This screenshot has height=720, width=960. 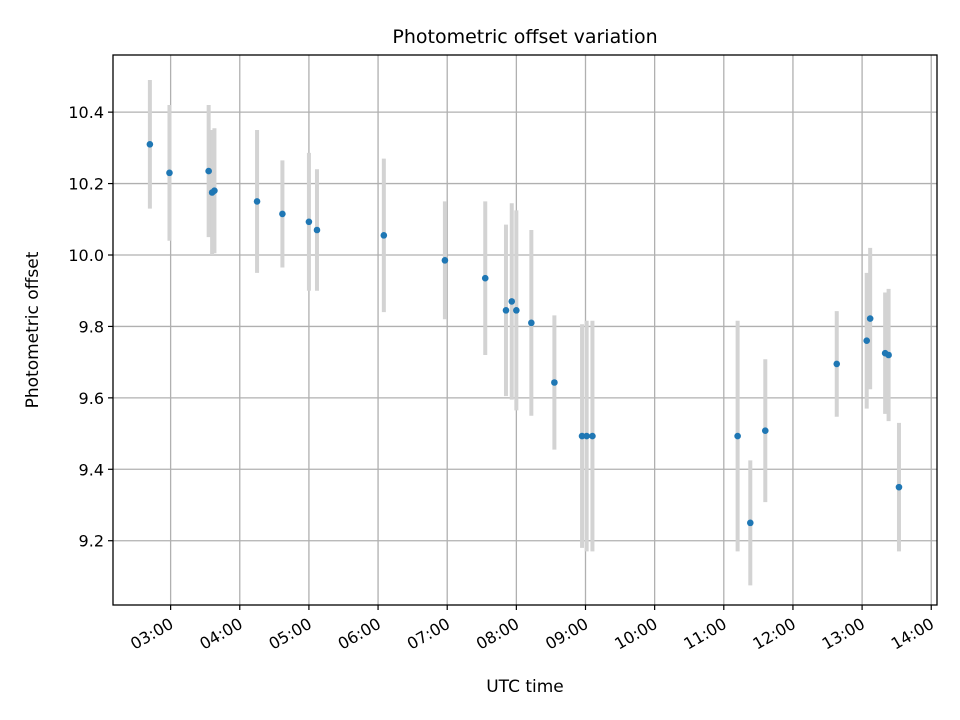 I want to click on y-tick-label: 10.4, so click(x=86, y=112).